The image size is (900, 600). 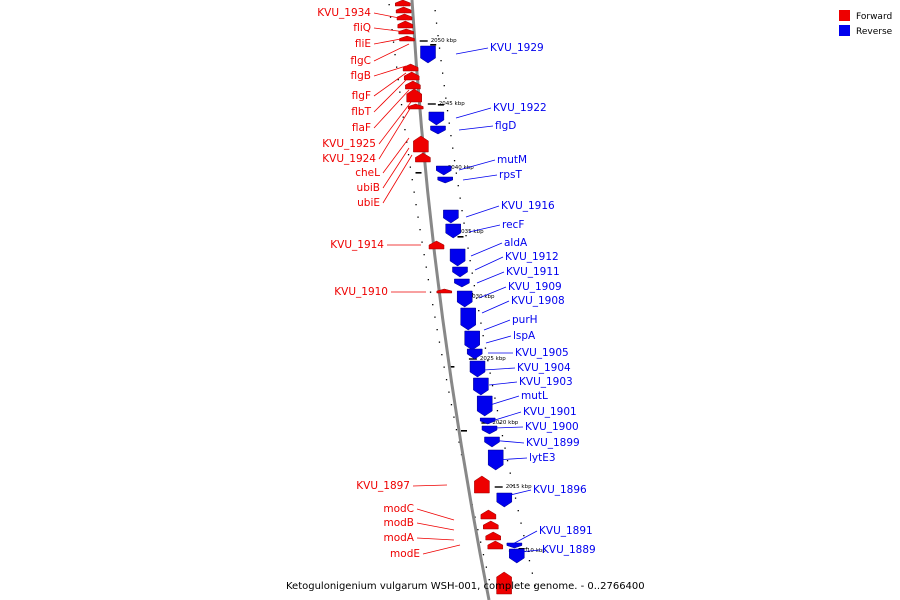 I want to click on gene-label-flgb: flgB, so click(x=361, y=76).